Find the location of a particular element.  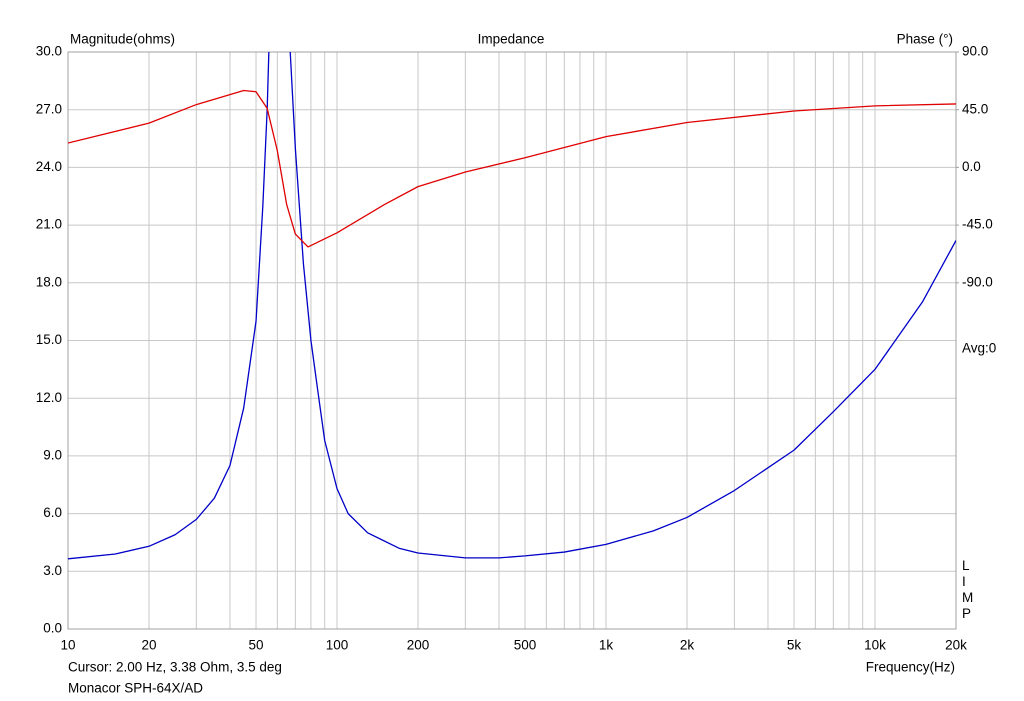

x-axis-label: Frequency(Hz) is located at coordinates (910, 667).